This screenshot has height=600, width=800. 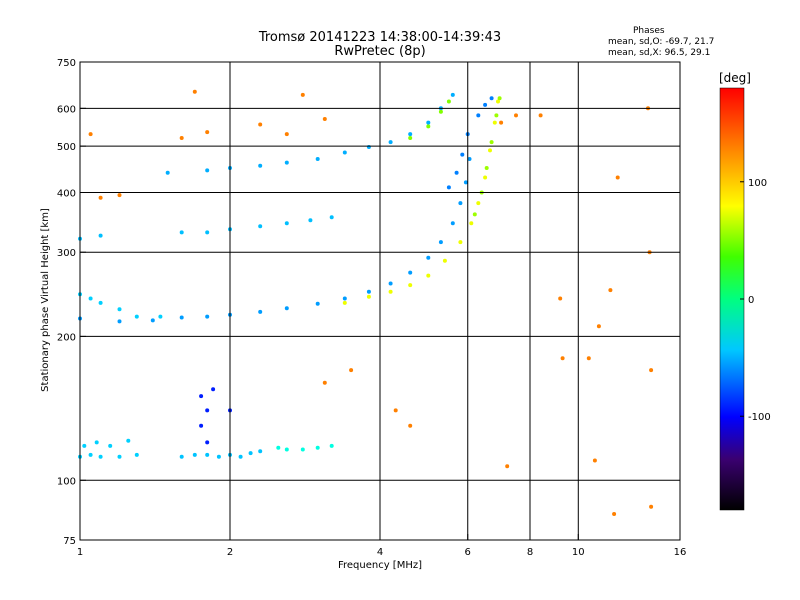 I want to click on x-tick-label: 16, so click(x=680, y=552).